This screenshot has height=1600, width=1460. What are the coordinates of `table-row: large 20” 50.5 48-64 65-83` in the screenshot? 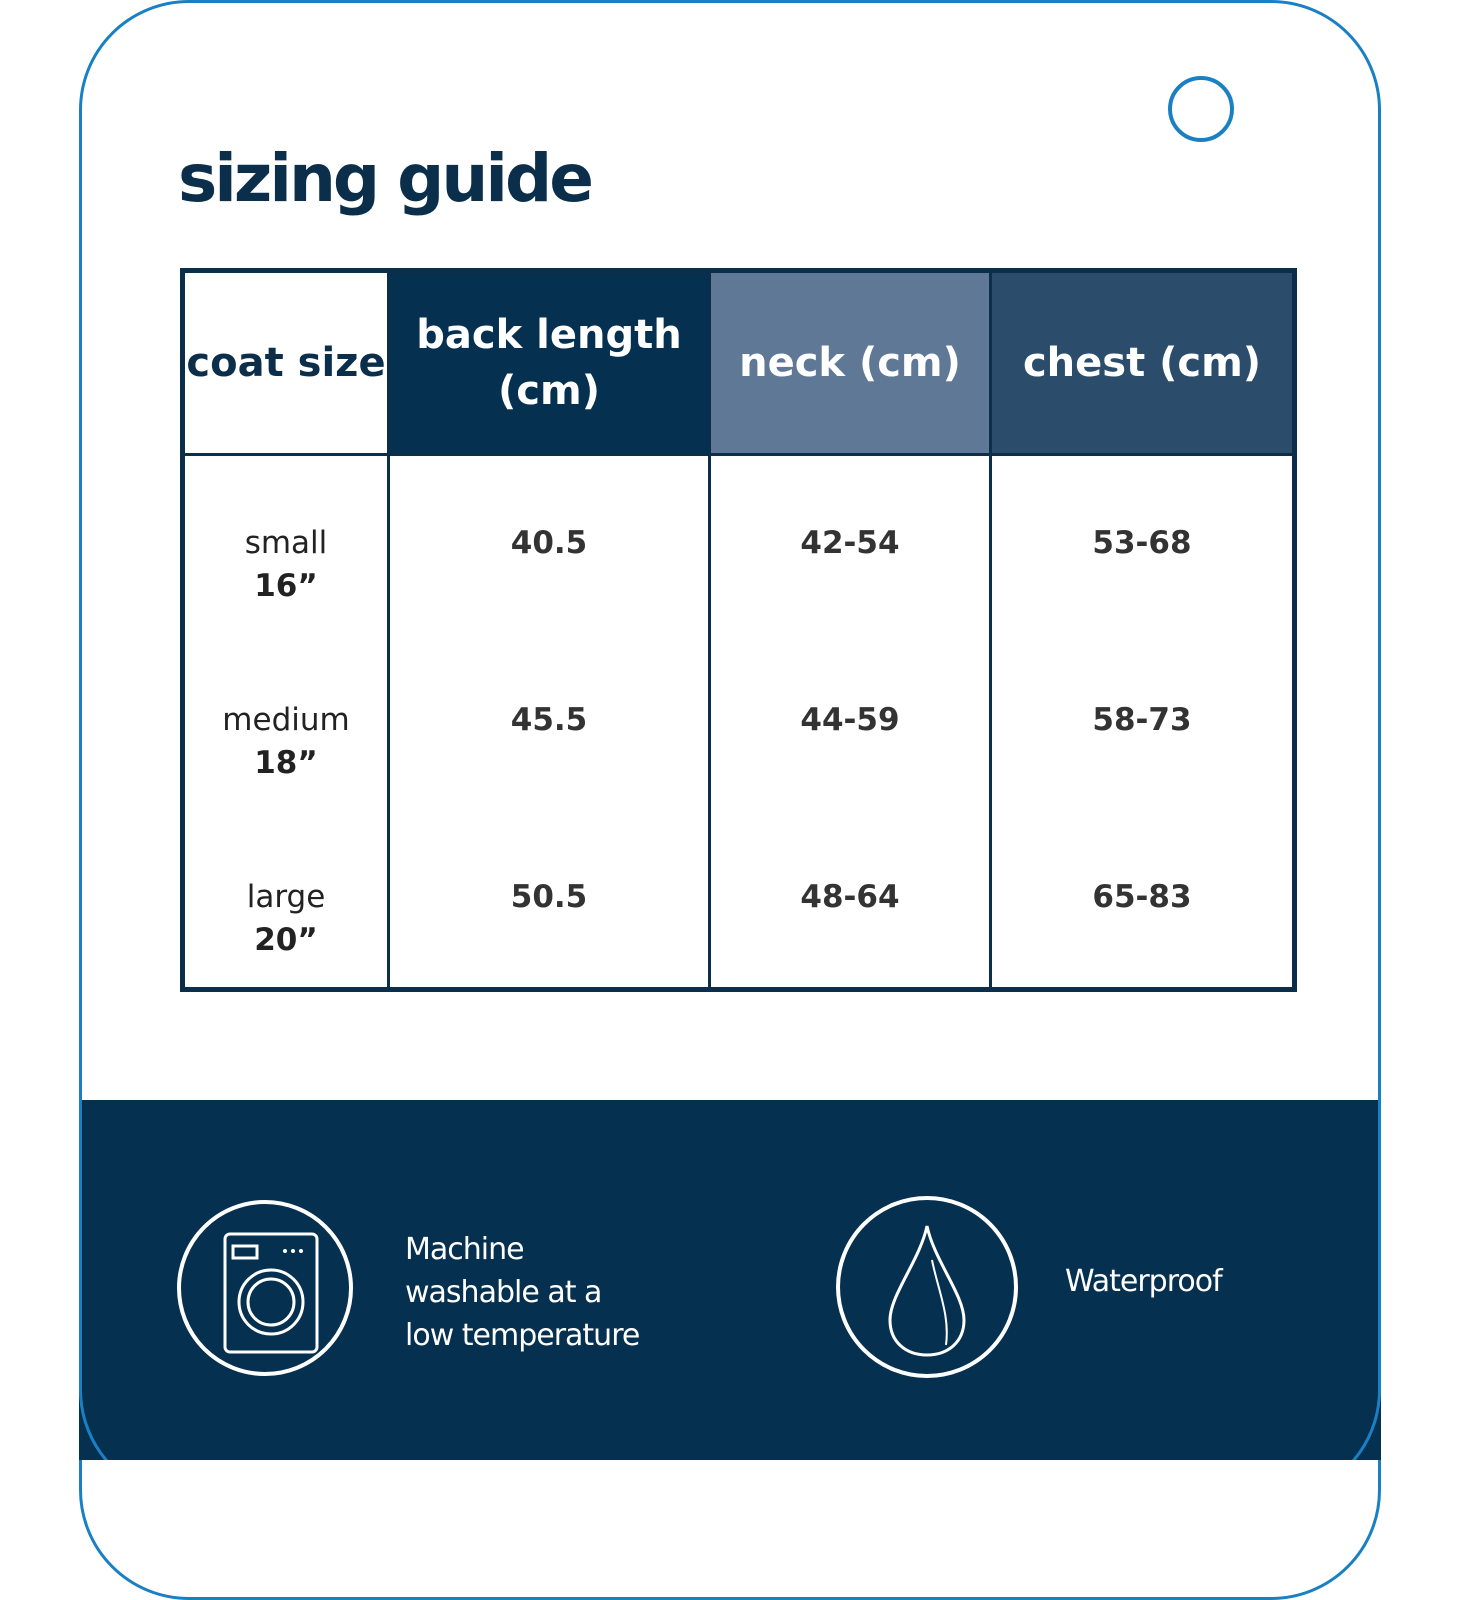 It's located at (738, 899).